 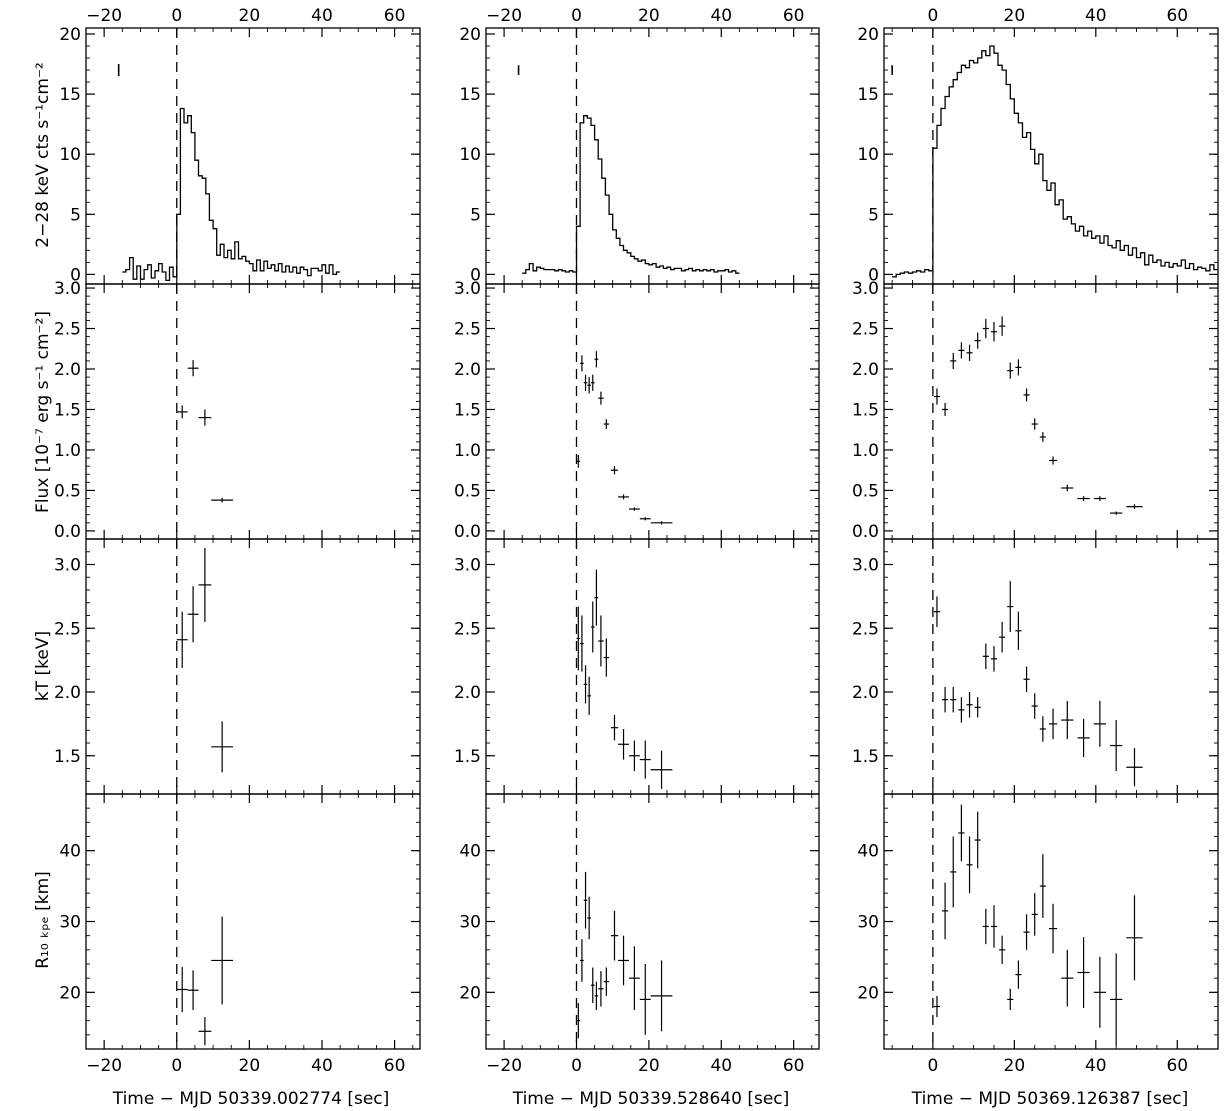 I want to click on ytick-label-c1r1: 2.5, so click(x=467, y=330).